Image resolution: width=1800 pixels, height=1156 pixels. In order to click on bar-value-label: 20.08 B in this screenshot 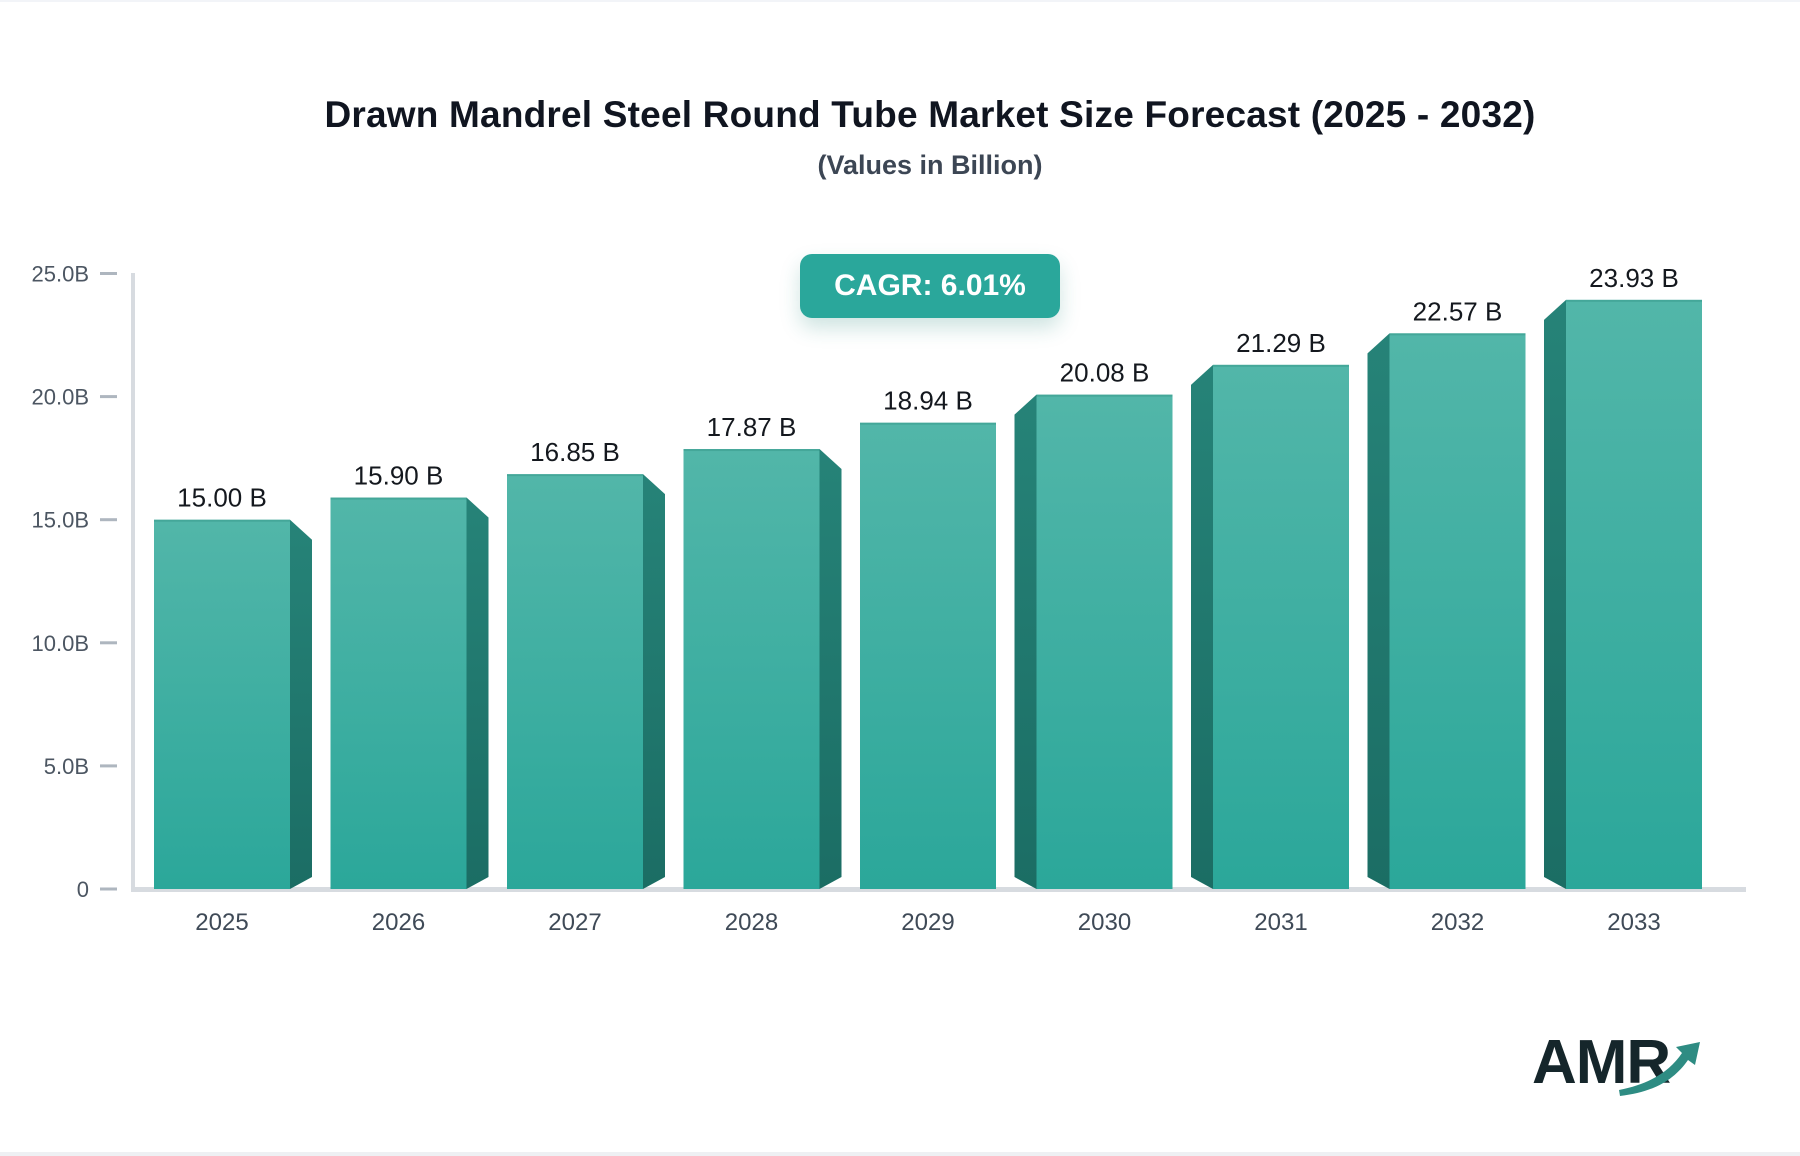, I will do `click(1105, 373)`.